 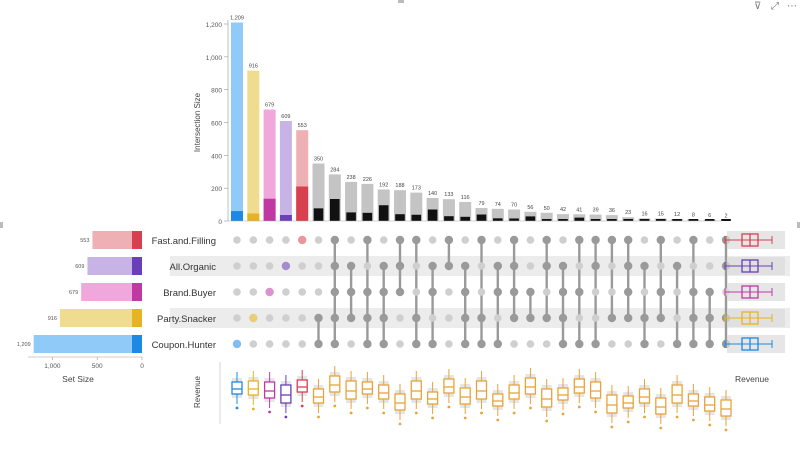 I want to click on y-tick-label: 400, so click(x=216, y=156).